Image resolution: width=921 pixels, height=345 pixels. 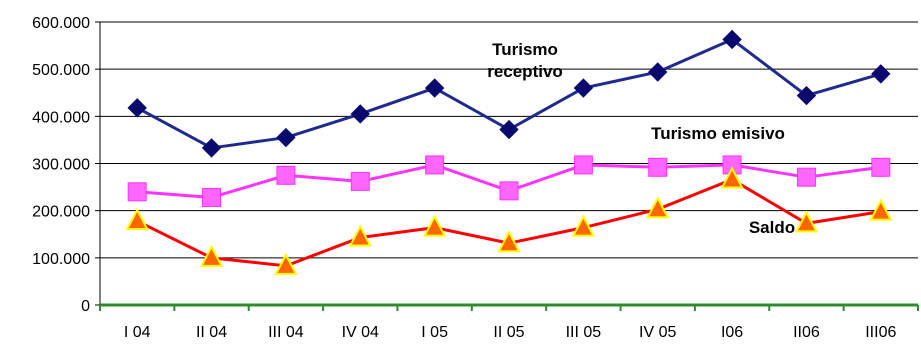 What do you see at coordinates (61, 212) in the screenshot?
I see `y-tick-label: 200.000` at bounding box center [61, 212].